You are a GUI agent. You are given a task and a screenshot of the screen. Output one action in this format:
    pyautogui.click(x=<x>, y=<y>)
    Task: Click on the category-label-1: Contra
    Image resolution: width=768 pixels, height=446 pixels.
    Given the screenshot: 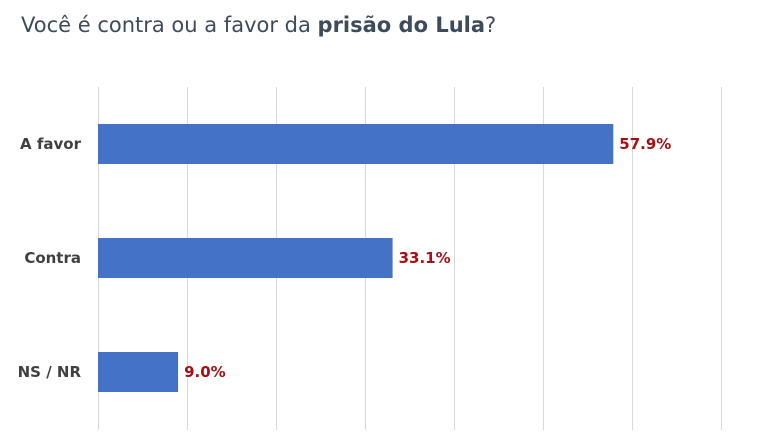 What is the action you would take?
    pyautogui.click(x=52, y=258)
    